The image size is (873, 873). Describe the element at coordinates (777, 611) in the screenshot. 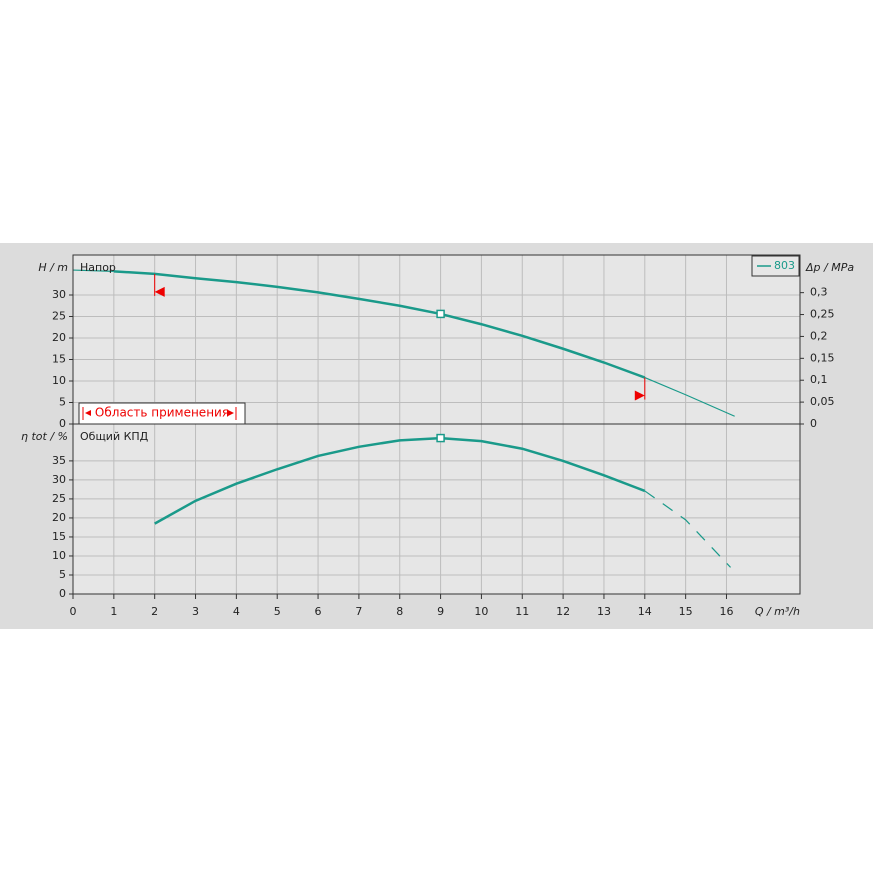

I see `x-axis-label: Q / m³/h` at that location.